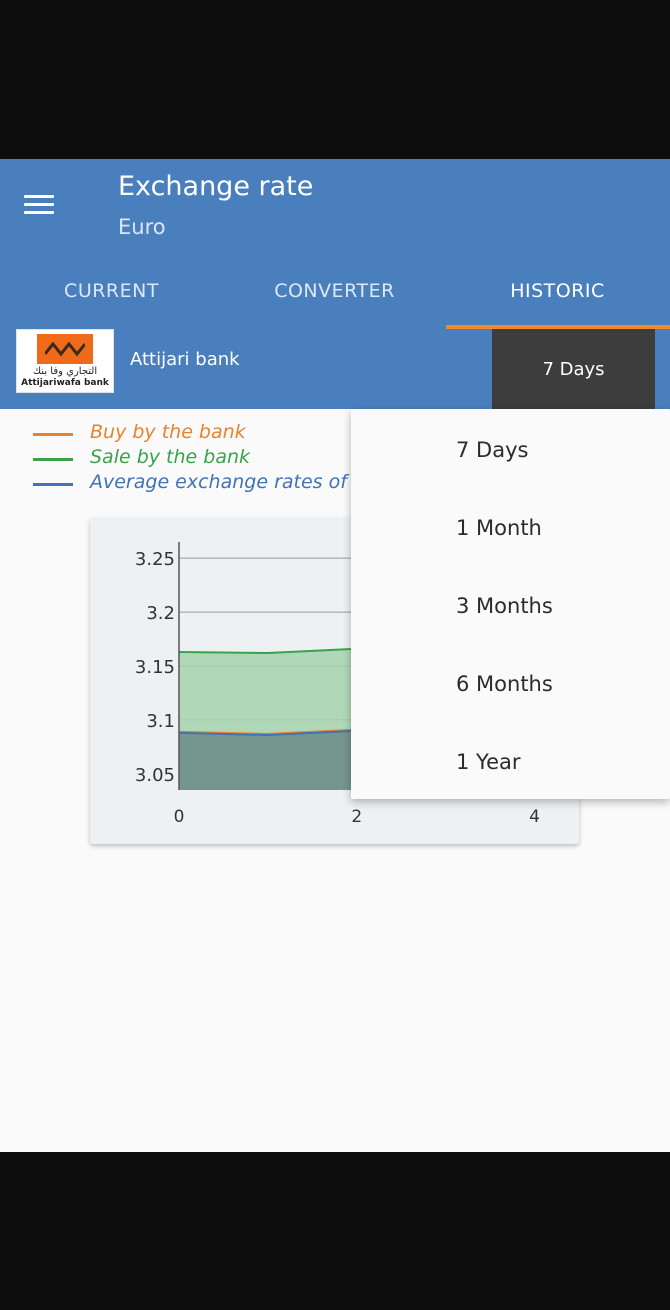 The image size is (670, 1310). Describe the element at coordinates (111, 291) in the screenshot. I see `tab-current: CURRENT` at that location.